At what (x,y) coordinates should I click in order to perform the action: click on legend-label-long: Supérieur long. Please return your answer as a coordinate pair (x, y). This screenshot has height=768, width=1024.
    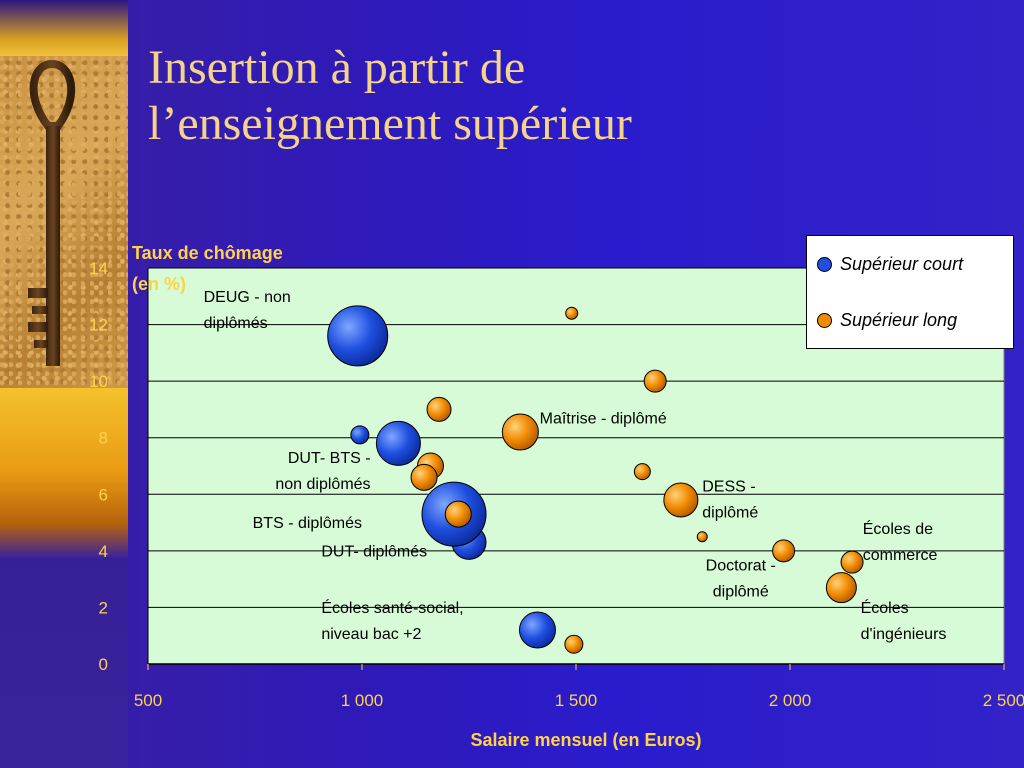
    Looking at the image, I should click on (899, 319).